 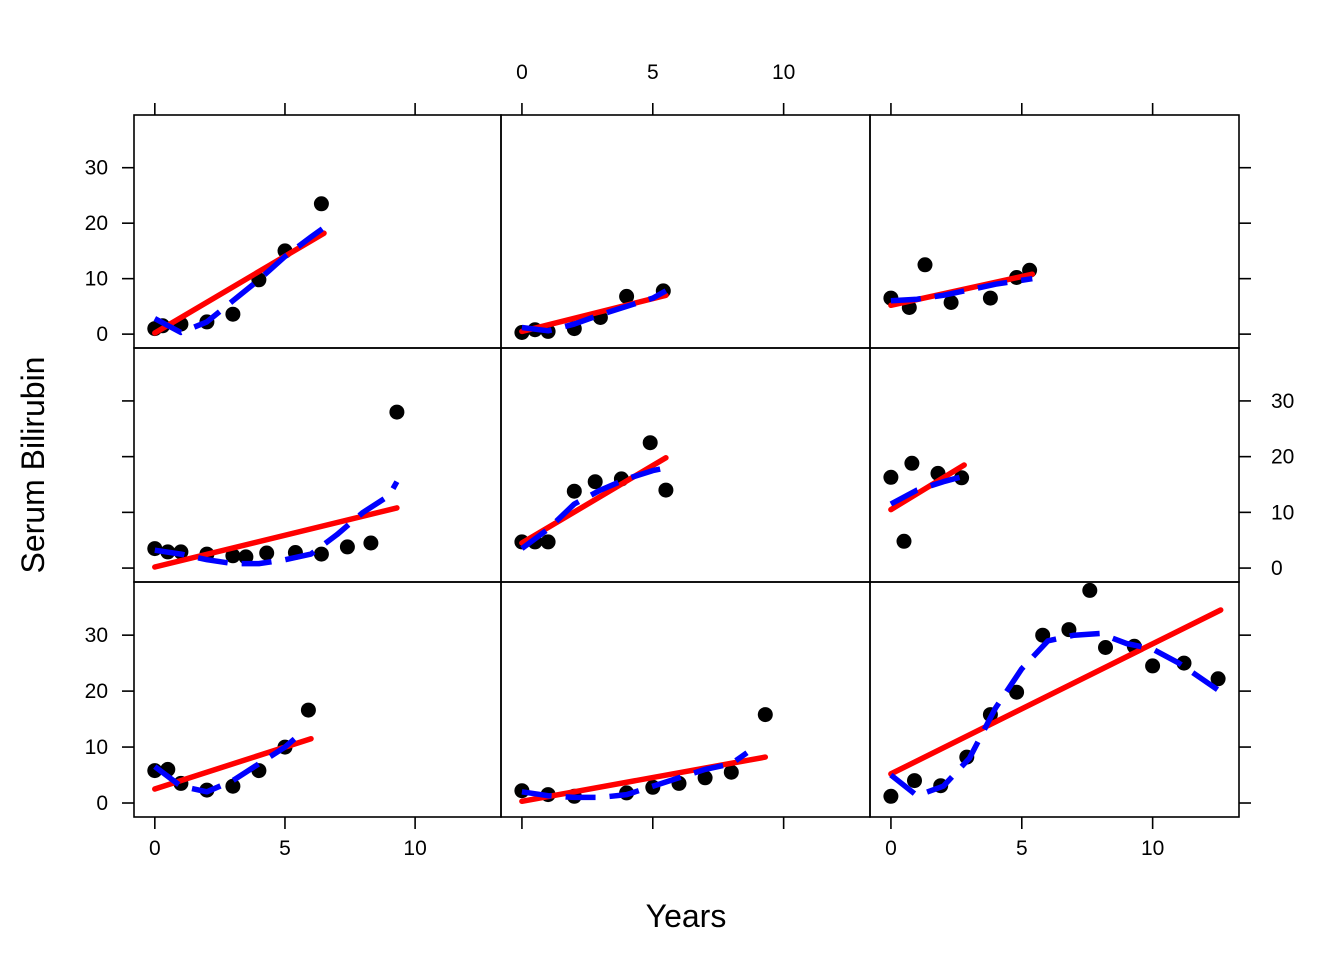 What do you see at coordinates (686, 916) in the screenshot?
I see `x-axis-title: Years` at bounding box center [686, 916].